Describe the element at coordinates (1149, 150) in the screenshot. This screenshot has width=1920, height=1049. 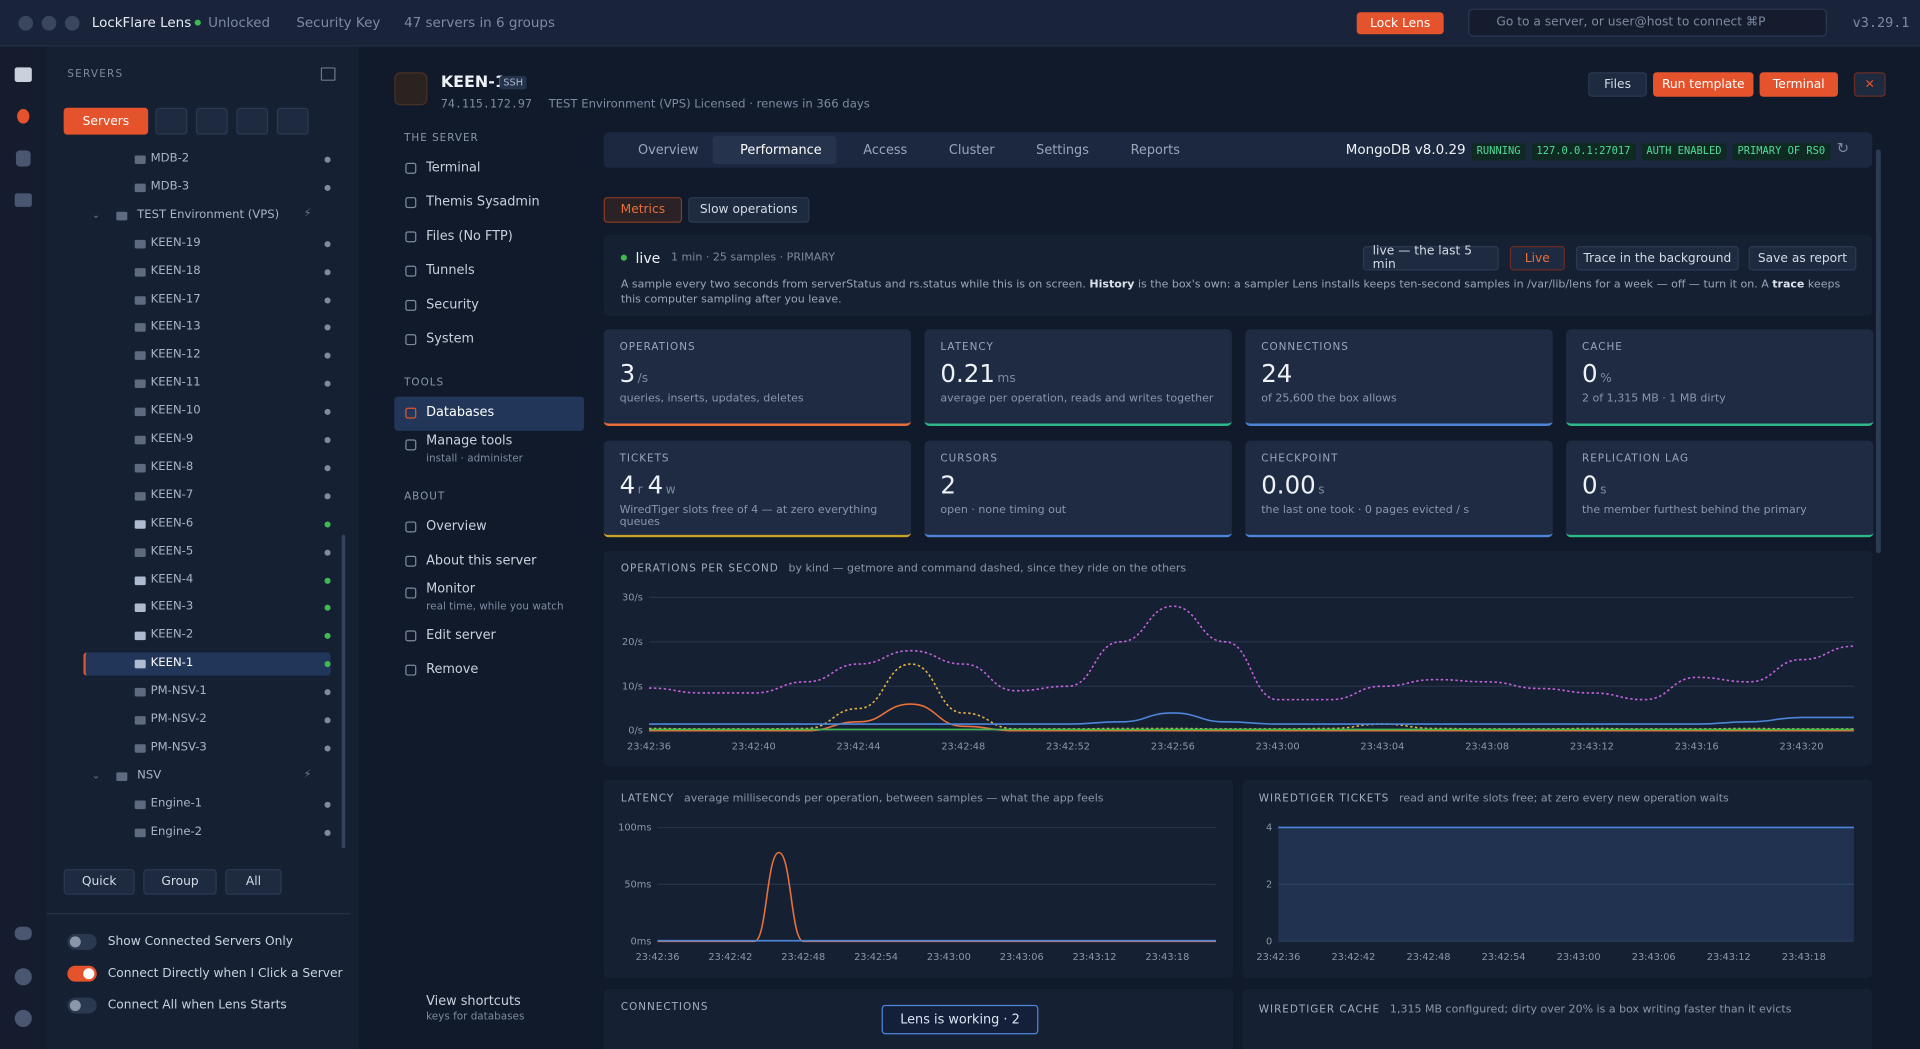
I see `tab: Reports` at that location.